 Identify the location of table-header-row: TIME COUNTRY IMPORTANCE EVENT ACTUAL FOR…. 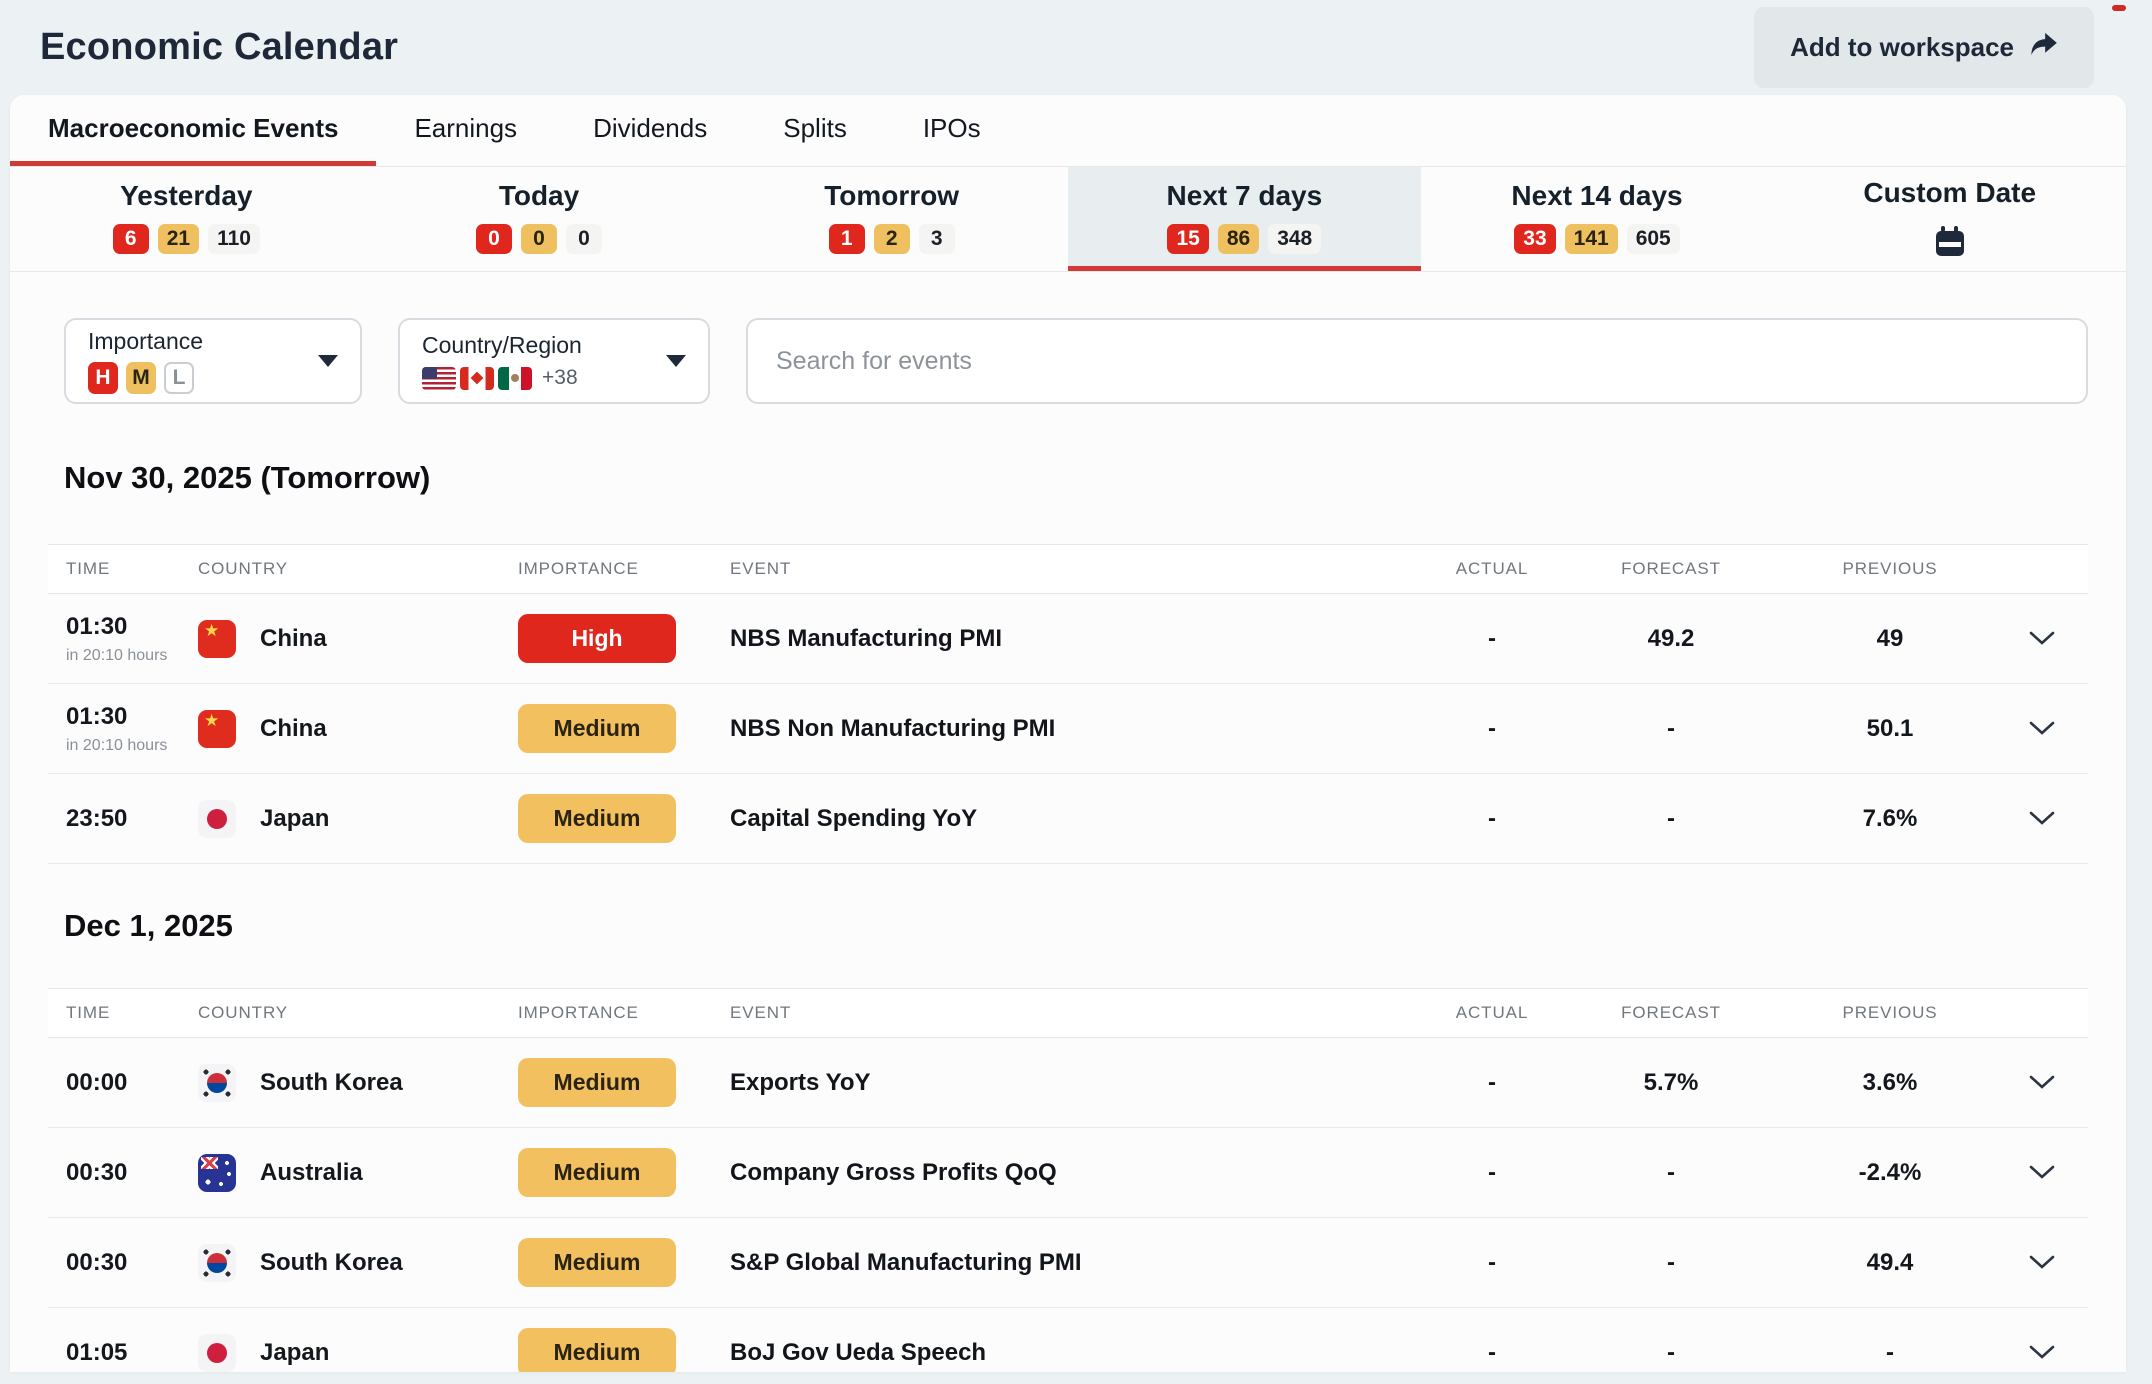
(1068, 569).